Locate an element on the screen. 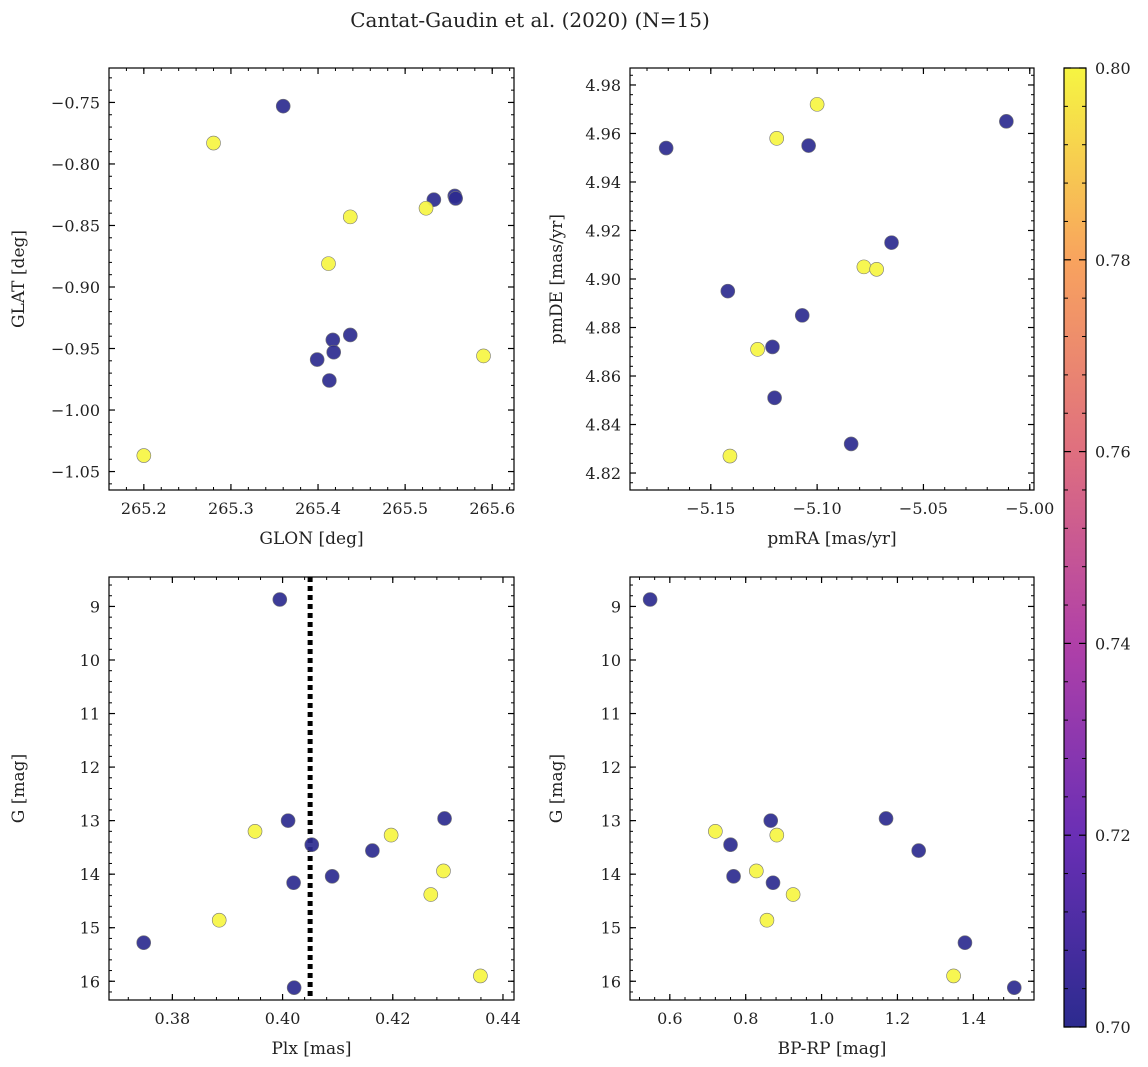 Image resolution: width=1148 pixels, height=1067 pixels. y-tick-label: −1.05 is located at coordinates (75, 472).